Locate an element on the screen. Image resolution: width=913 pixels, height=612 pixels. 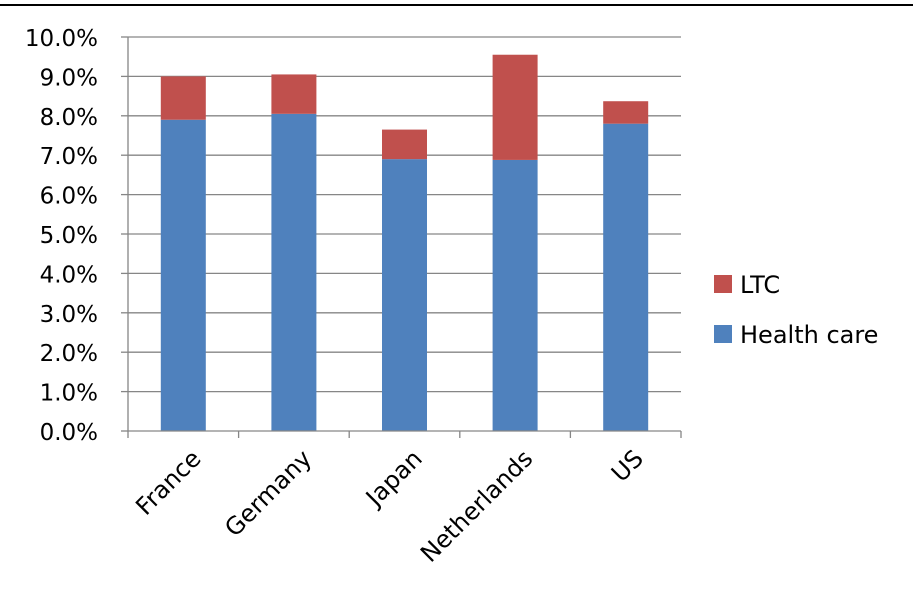
y-tick-label: 9.0% is located at coordinates (69, 78).